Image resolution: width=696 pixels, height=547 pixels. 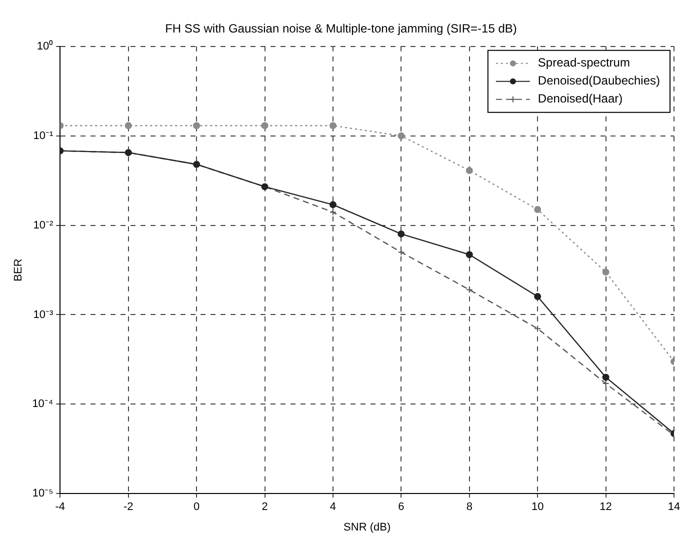 What do you see at coordinates (43, 494) in the screenshot?
I see `y-tick-label: 10⁻⁵` at bounding box center [43, 494].